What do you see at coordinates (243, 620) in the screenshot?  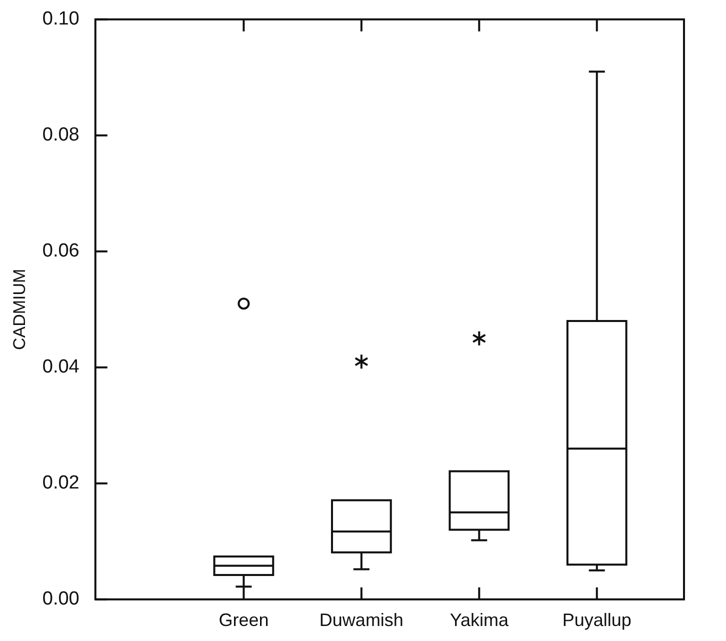 I see `x-tick-label: Green` at bounding box center [243, 620].